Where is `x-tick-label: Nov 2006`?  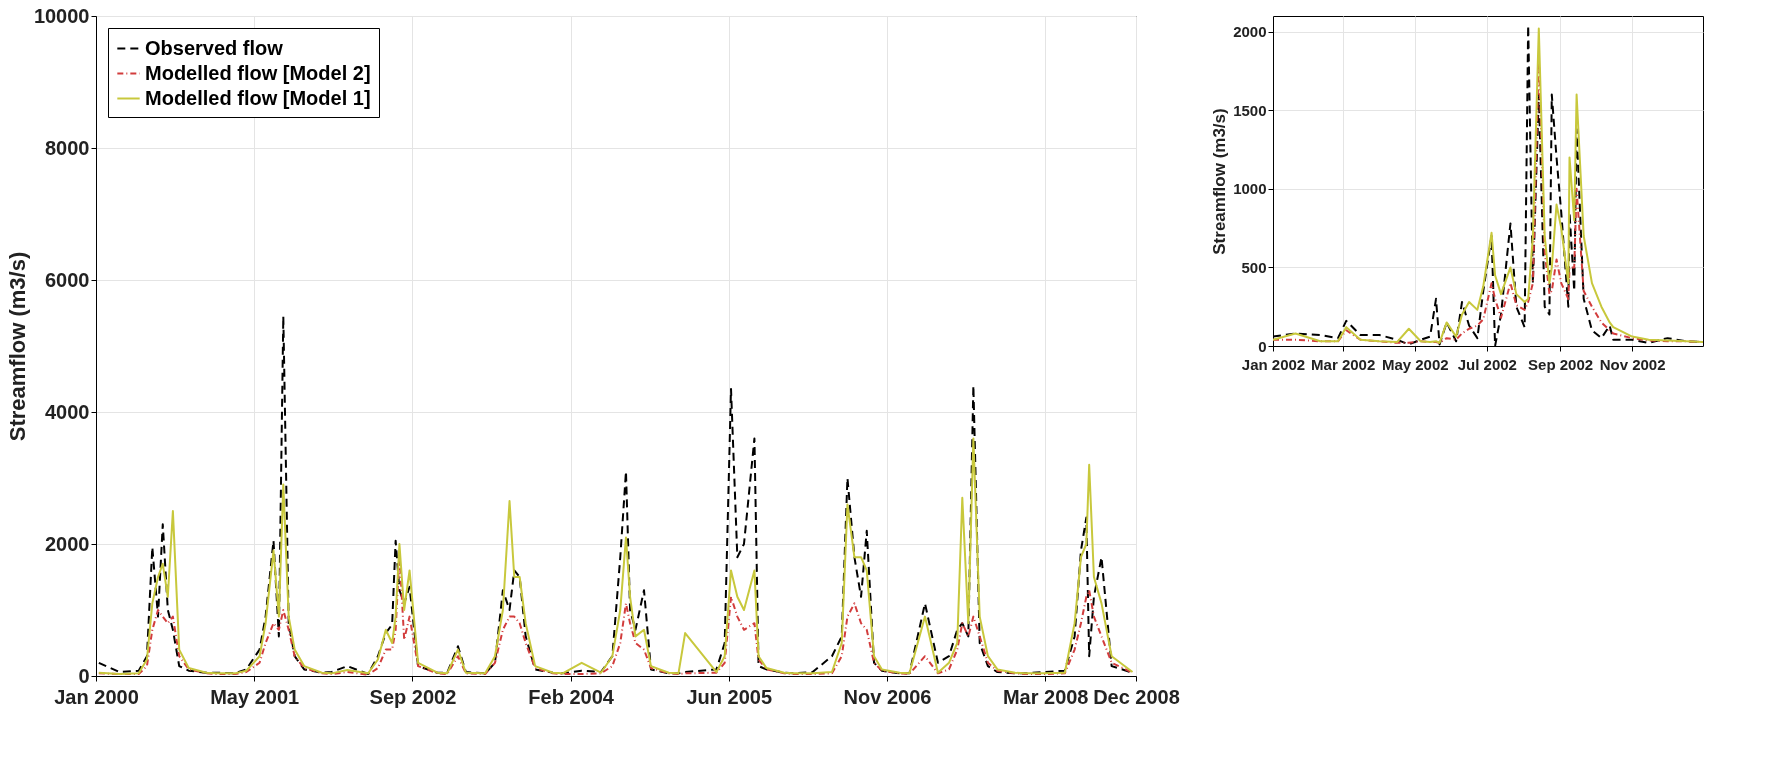
x-tick-label: Nov 2006 is located at coordinates (887, 696).